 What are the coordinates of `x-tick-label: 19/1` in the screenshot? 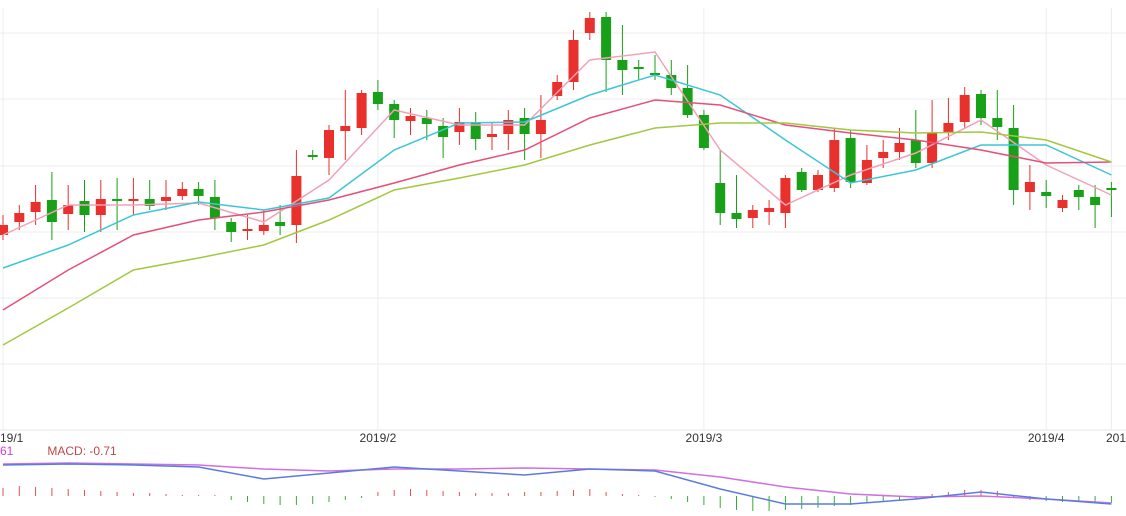 It's located at (12, 438).